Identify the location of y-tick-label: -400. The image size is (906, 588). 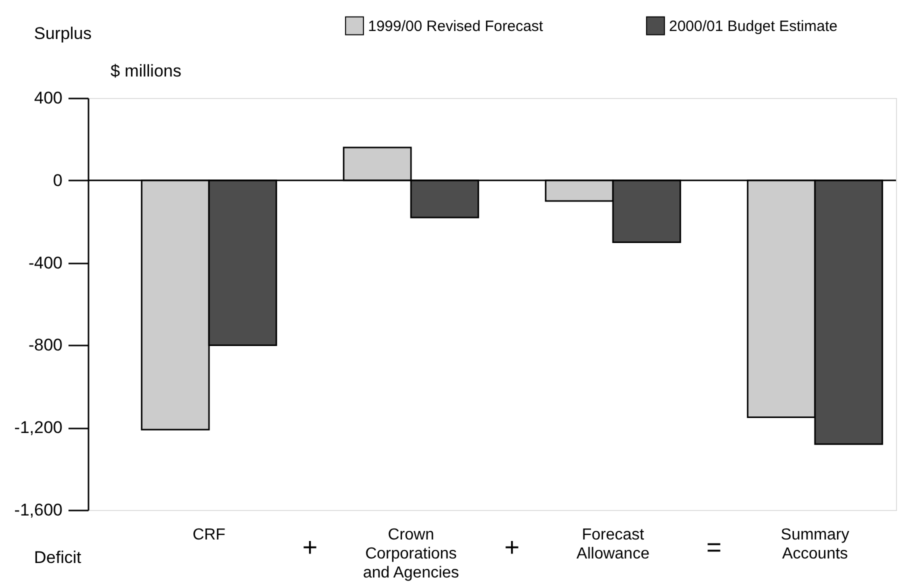
(45, 262).